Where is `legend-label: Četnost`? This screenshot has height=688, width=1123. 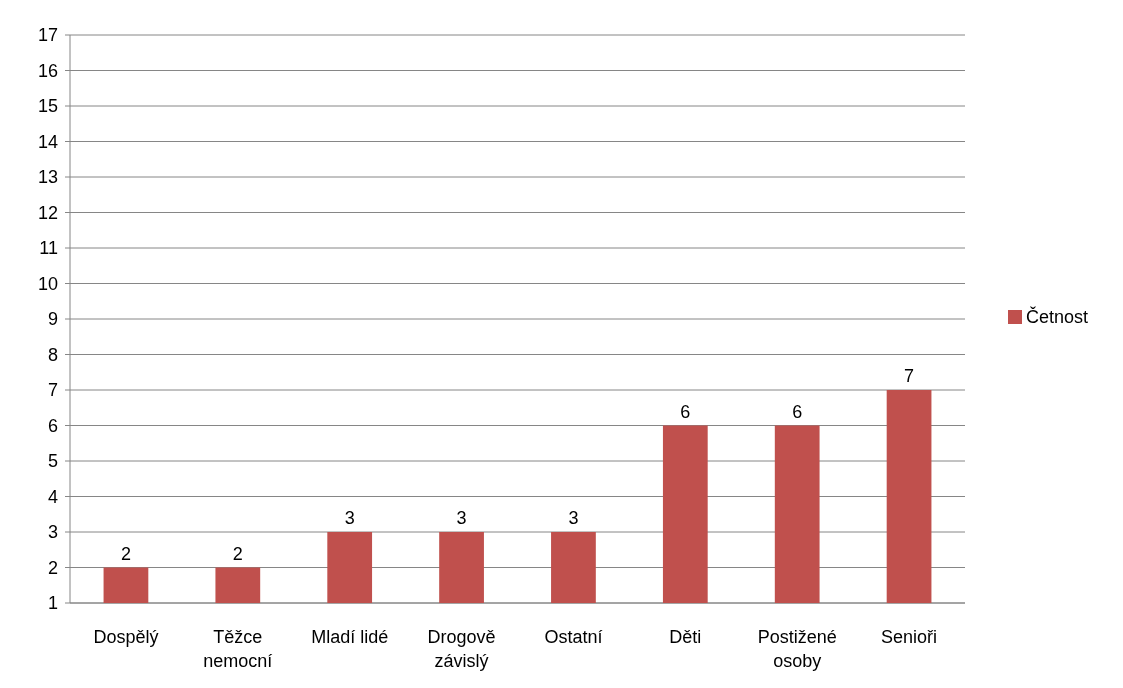
legend-label: Četnost is located at coordinates (1057, 317).